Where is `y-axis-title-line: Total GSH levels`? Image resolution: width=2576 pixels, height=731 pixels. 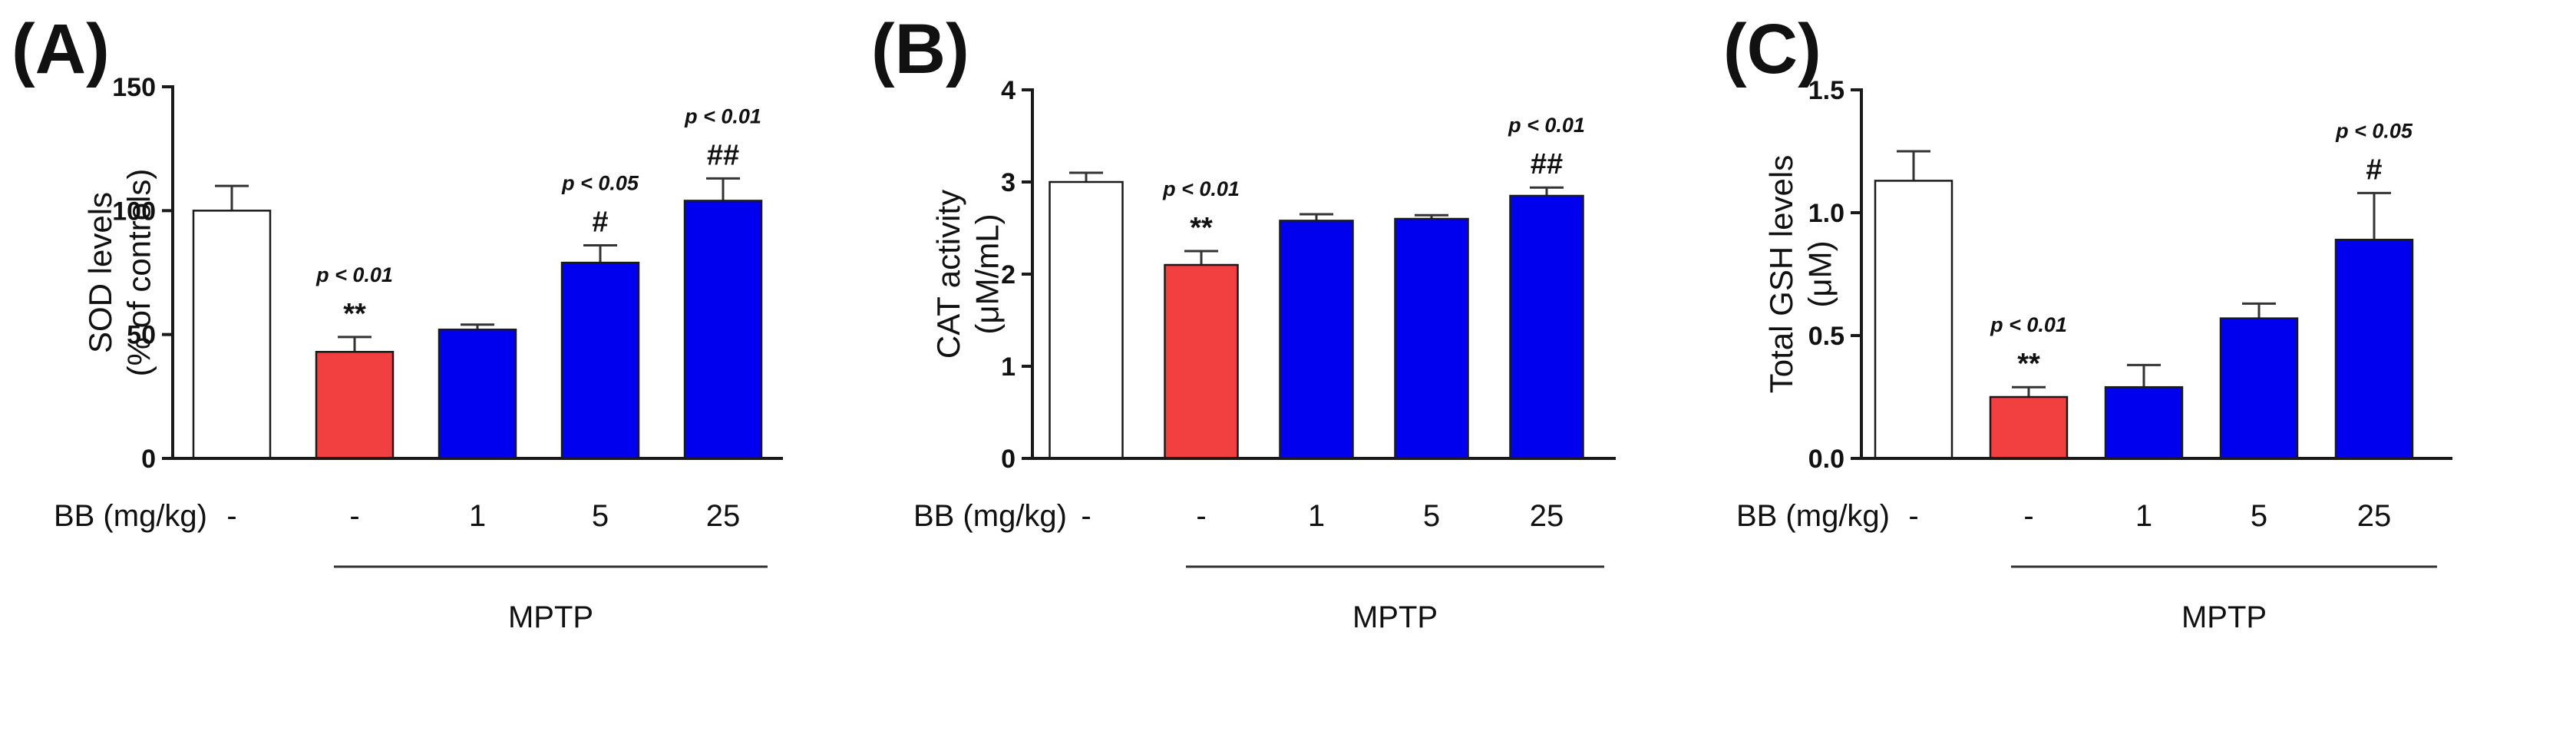 y-axis-title-line: Total GSH levels is located at coordinates (1781, 274).